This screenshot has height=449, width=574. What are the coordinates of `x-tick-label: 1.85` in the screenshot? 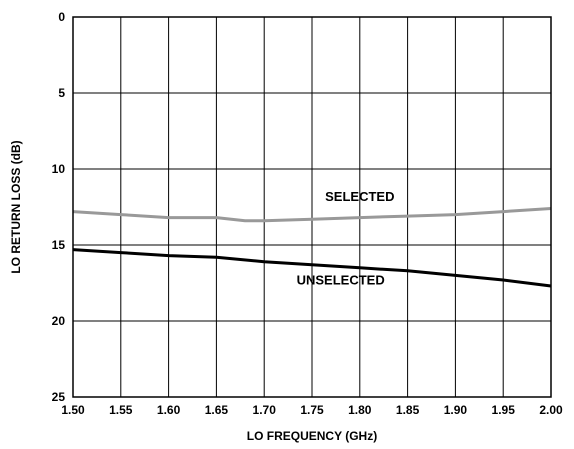 It's located at (408, 410).